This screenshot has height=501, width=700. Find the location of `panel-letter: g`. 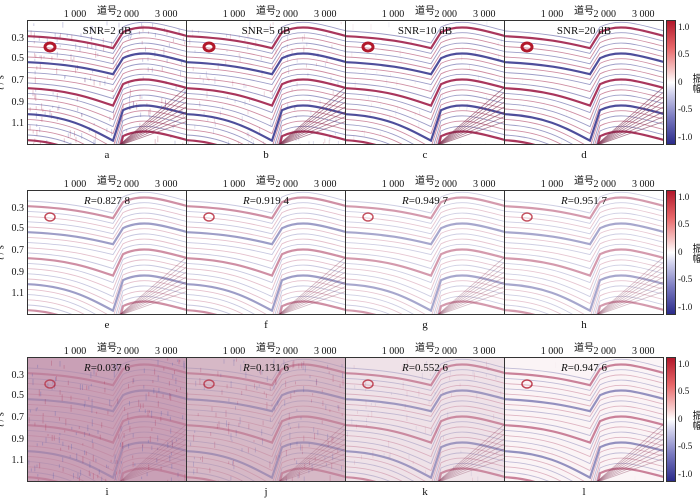

panel-letter: g is located at coordinates (425, 325).